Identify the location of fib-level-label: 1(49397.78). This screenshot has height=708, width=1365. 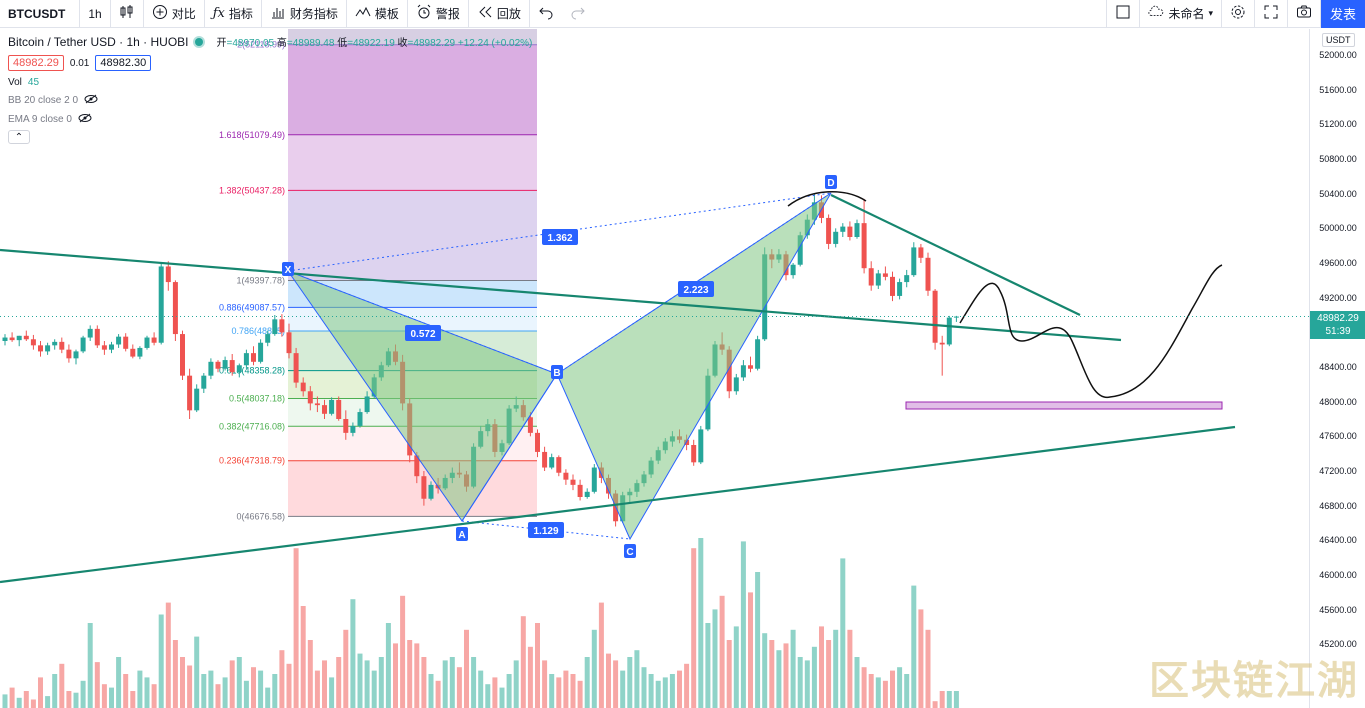
(260, 281).